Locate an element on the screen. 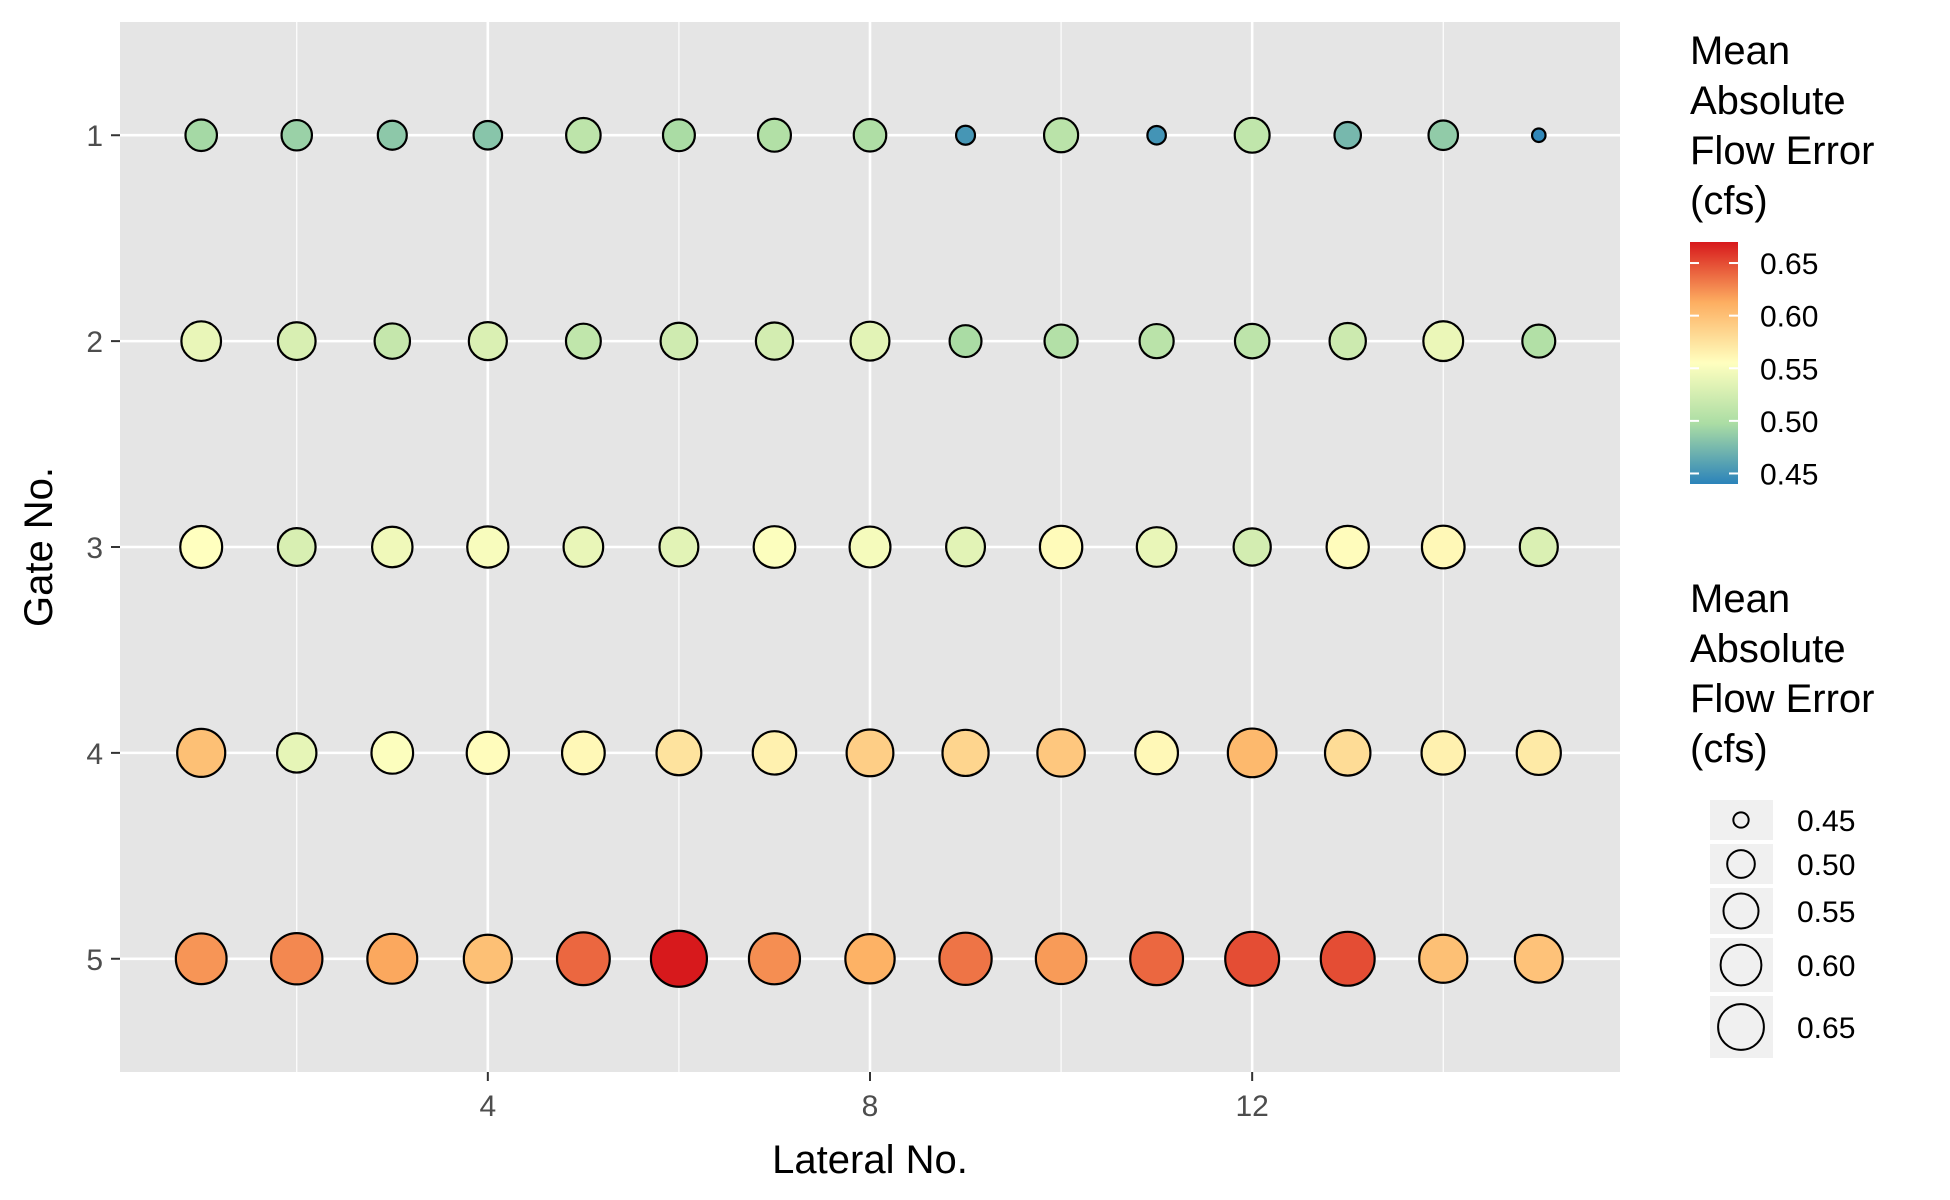 Image resolution: width=1950 pixels, height=1200 pixels. size-legend-keys: 0.45 0.50 0.55 0.60 0.65 is located at coordinates (1782, 929).